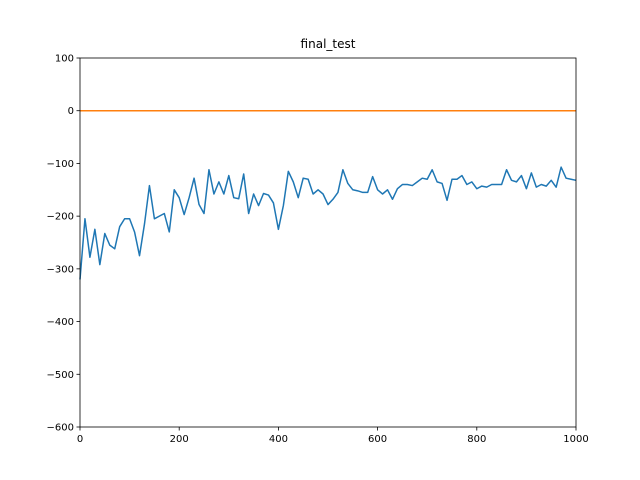  What do you see at coordinates (71, 111) in the screenshot?
I see `y-tick-label: 0` at bounding box center [71, 111].